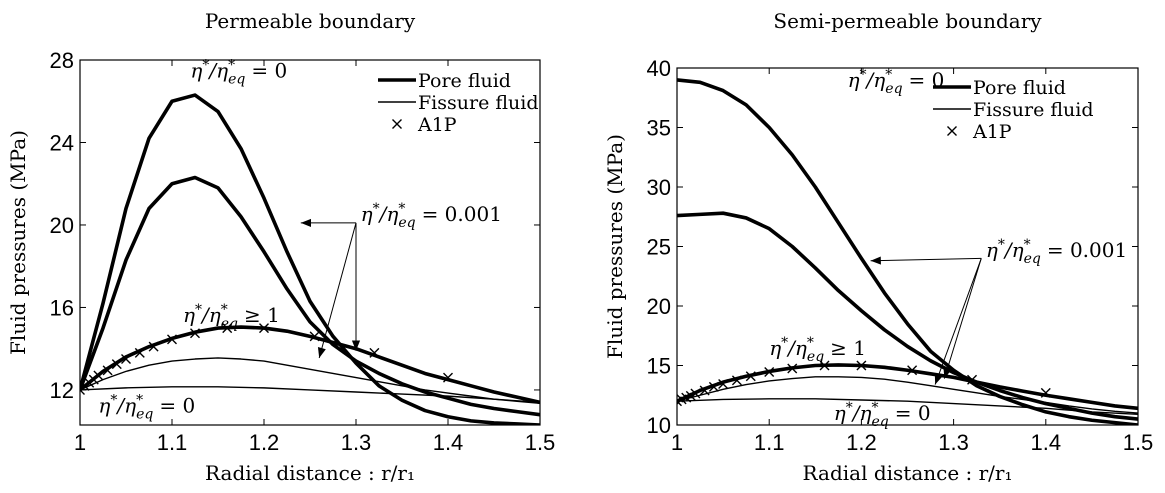 The image size is (1165, 493). I want to click on y-tick-label: 12, so click(62, 390).